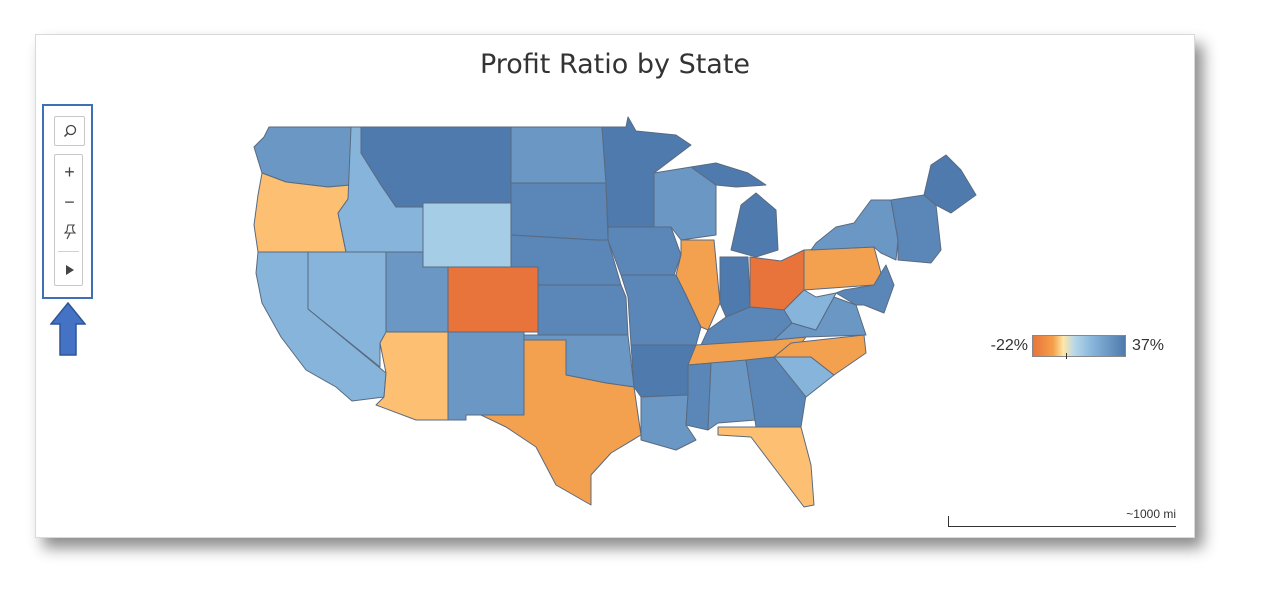 The height and width of the screenshot is (604, 1261). I want to click on legend-max-label: 37%, so click(1148, 345).